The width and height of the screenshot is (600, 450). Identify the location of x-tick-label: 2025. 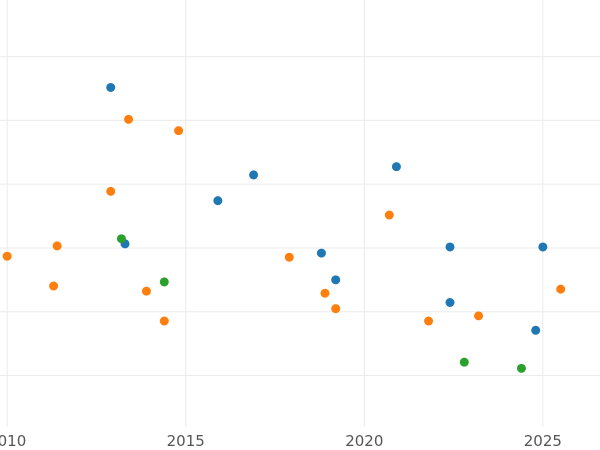
(543, 441).